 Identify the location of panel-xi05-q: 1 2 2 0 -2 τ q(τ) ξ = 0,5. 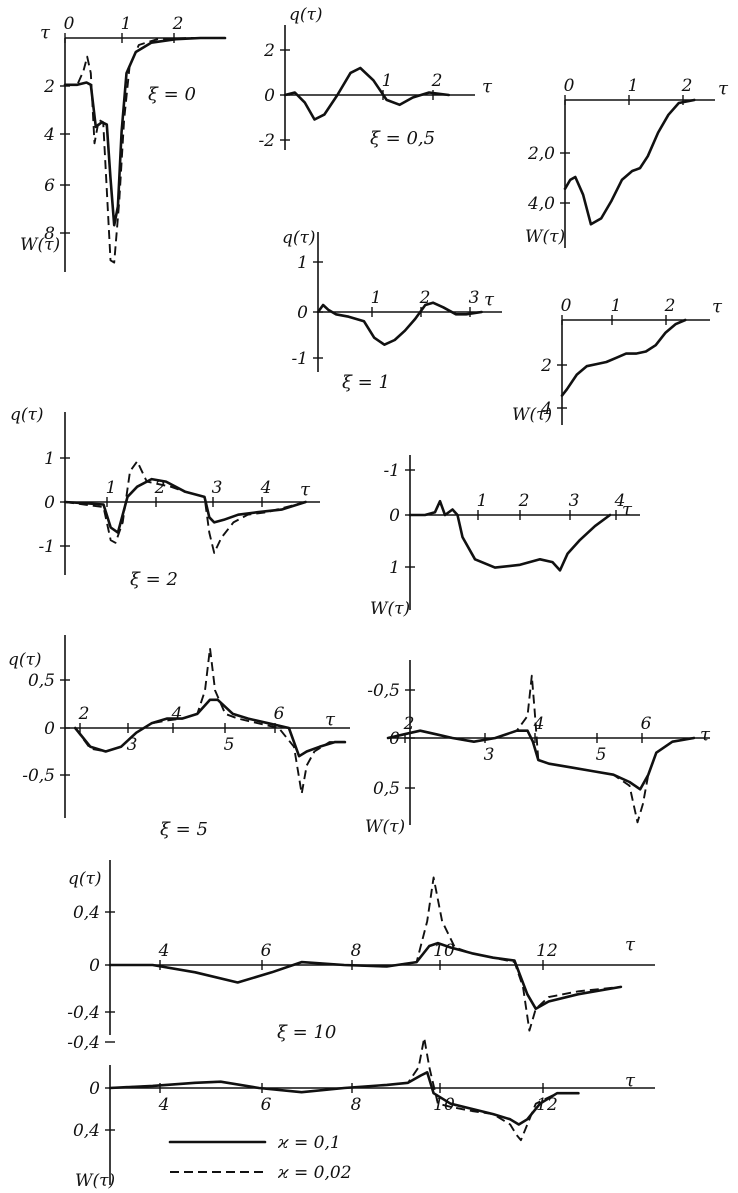
(375, 78).